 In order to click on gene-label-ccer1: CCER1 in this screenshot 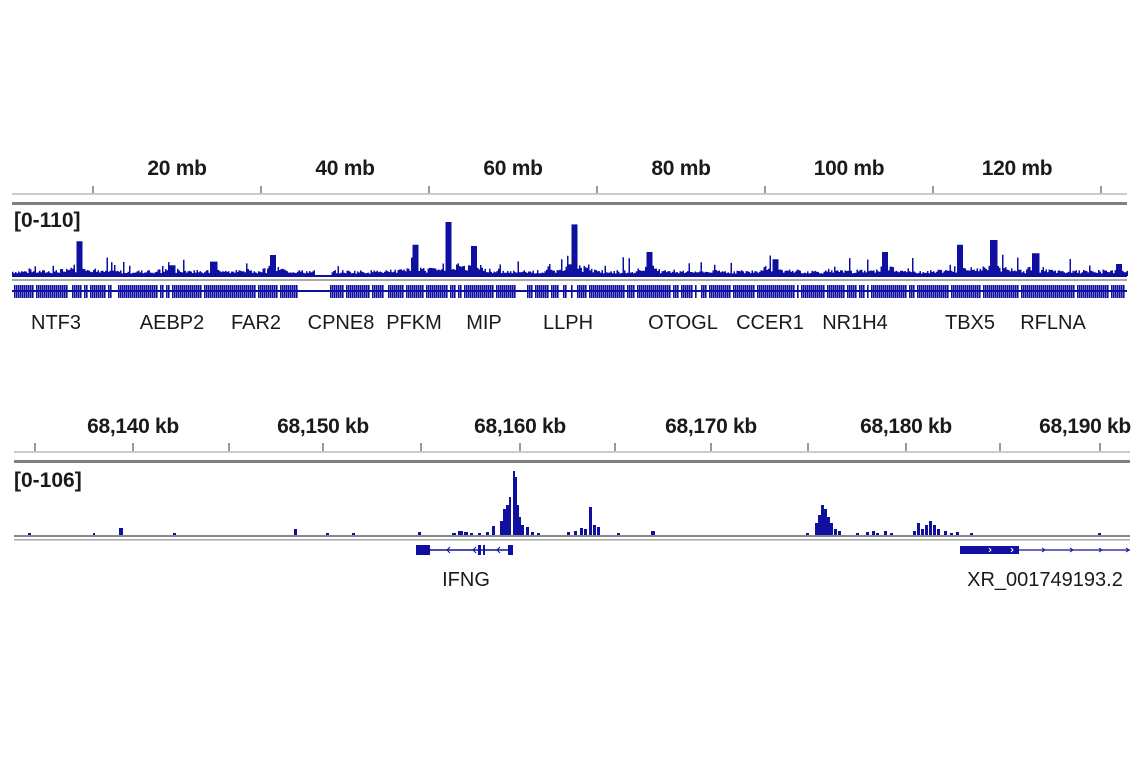, I will do `click(770, 323)`.